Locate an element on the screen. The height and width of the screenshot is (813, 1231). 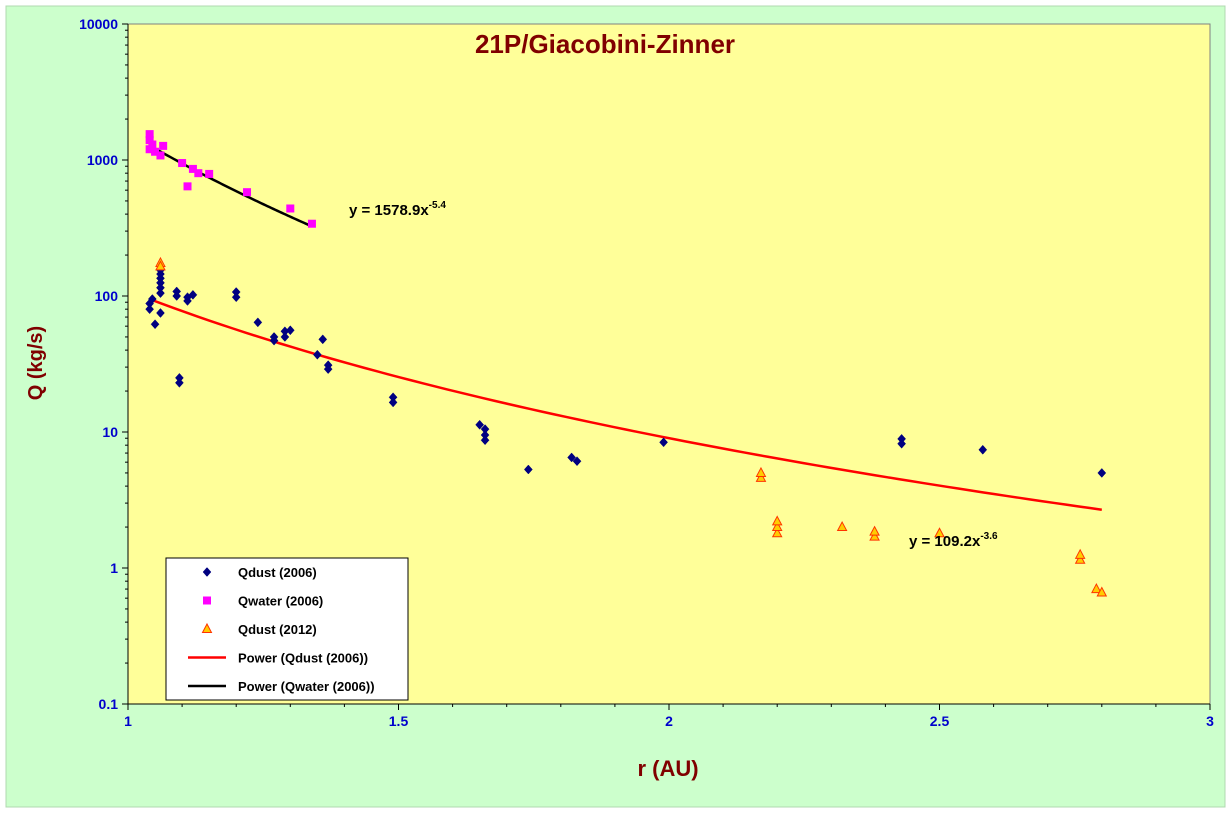
legend-box is located at coordinates (287, 629).